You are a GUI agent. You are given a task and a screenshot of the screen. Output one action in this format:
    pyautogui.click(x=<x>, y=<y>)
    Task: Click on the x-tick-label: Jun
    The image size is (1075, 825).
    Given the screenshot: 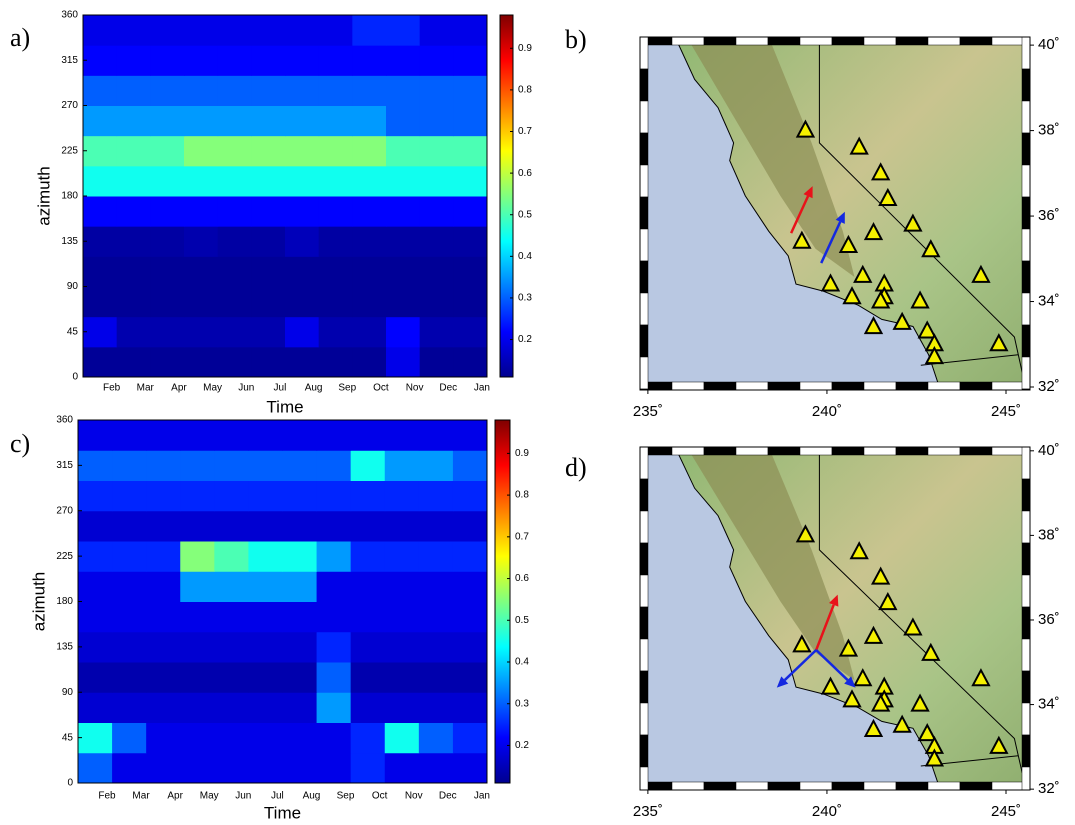 What is the action you would take?
    pyautogui.click(x=246, y=388)
    